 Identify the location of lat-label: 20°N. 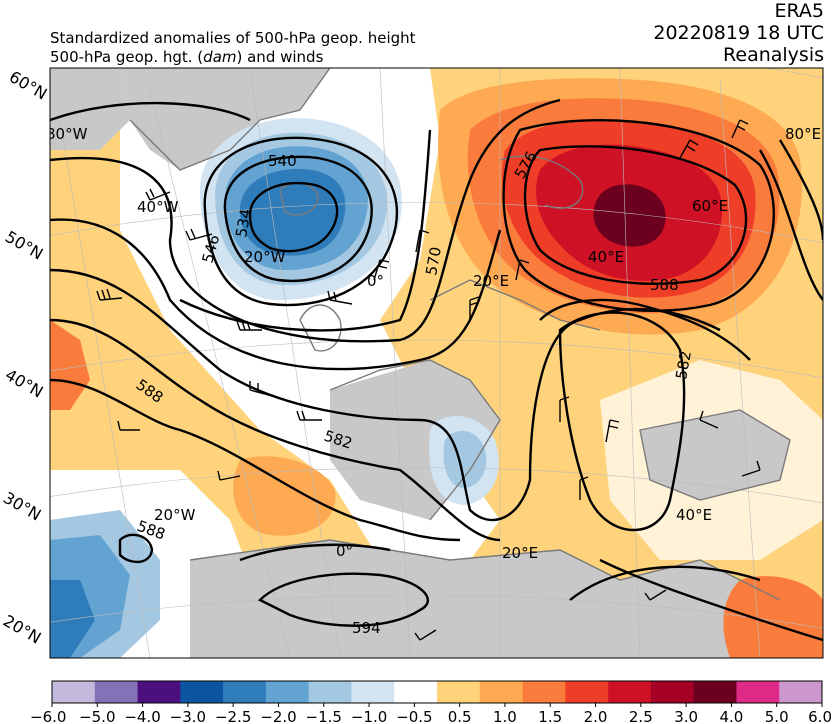
(22, 629).